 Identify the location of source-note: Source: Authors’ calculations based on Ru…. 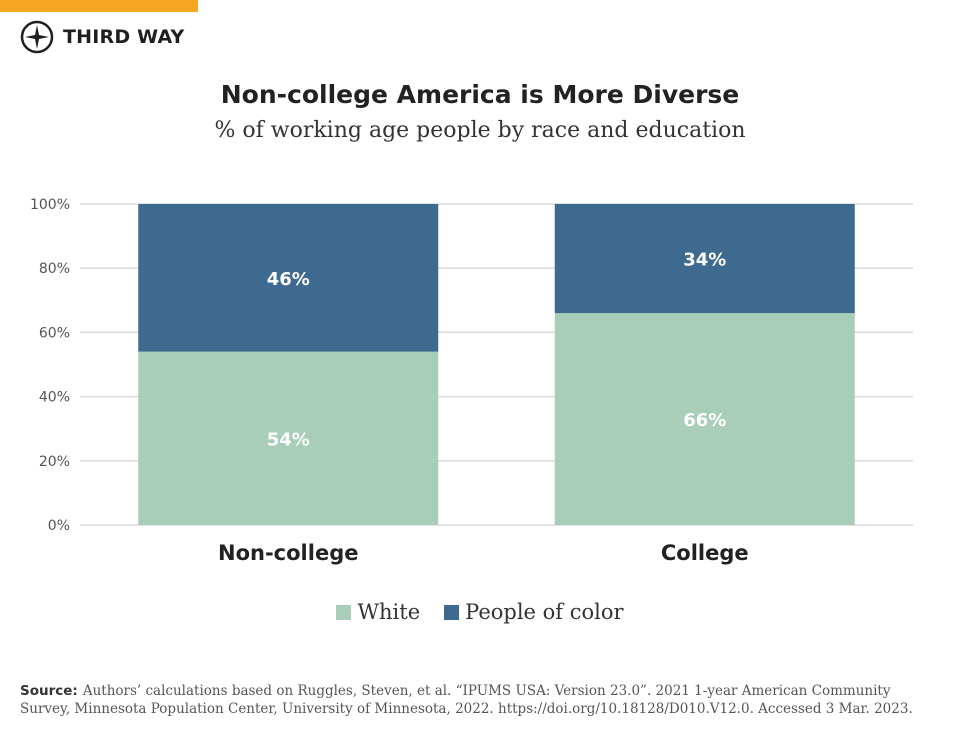
(480, 700).